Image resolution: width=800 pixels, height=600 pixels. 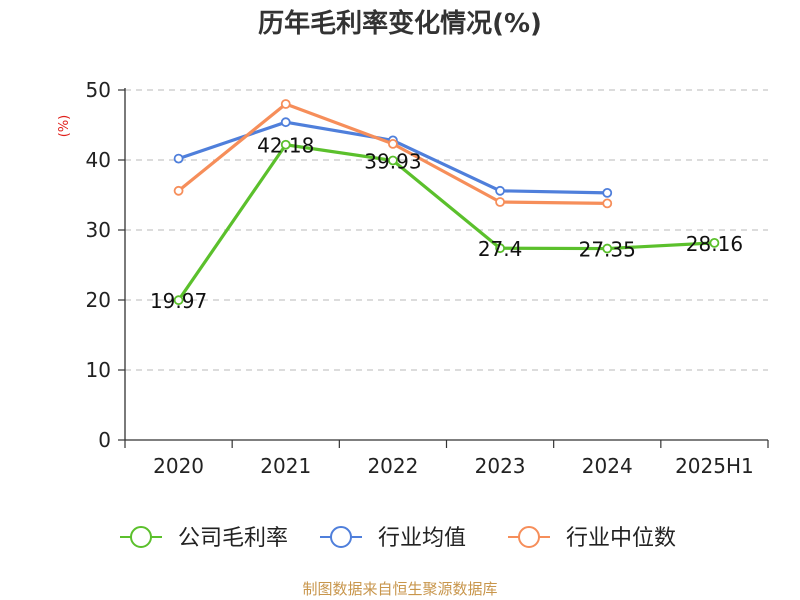 What do you see at coordinates (98, 370) in the screenshot?
I see `y-tick-label: 10` at bounding box center [98, 370].